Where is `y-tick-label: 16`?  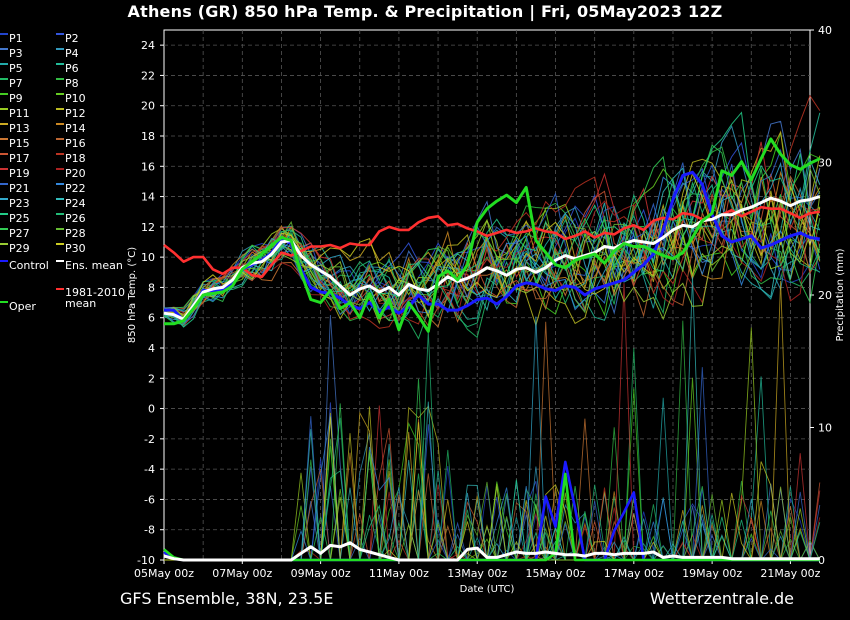 y-tick-label: 16 is located at coordinates (148, 166).